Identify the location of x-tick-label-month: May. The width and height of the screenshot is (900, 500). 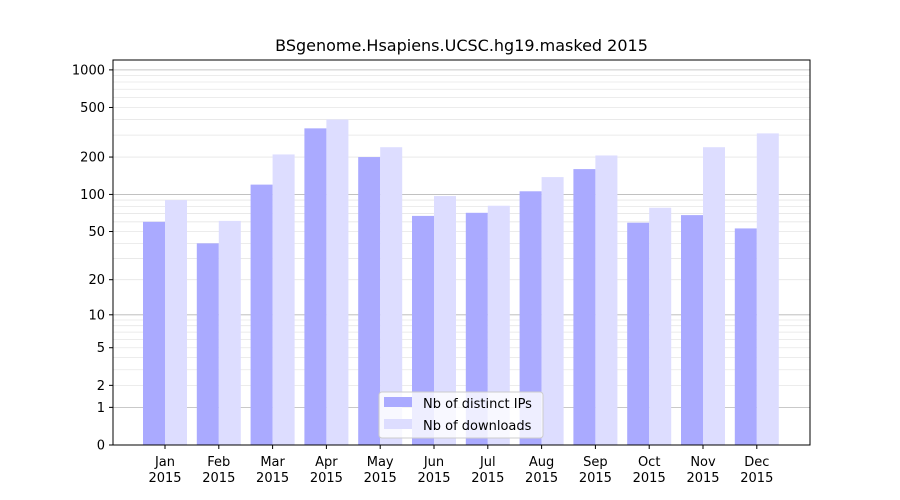
(380, 462).